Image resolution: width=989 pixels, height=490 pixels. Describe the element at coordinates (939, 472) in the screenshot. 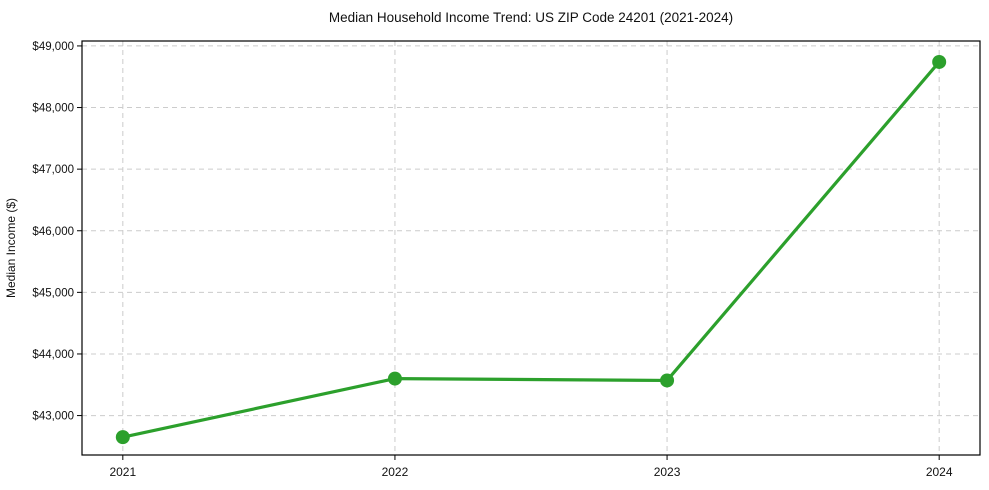

I see `x-tick-label: 2024` at that location.